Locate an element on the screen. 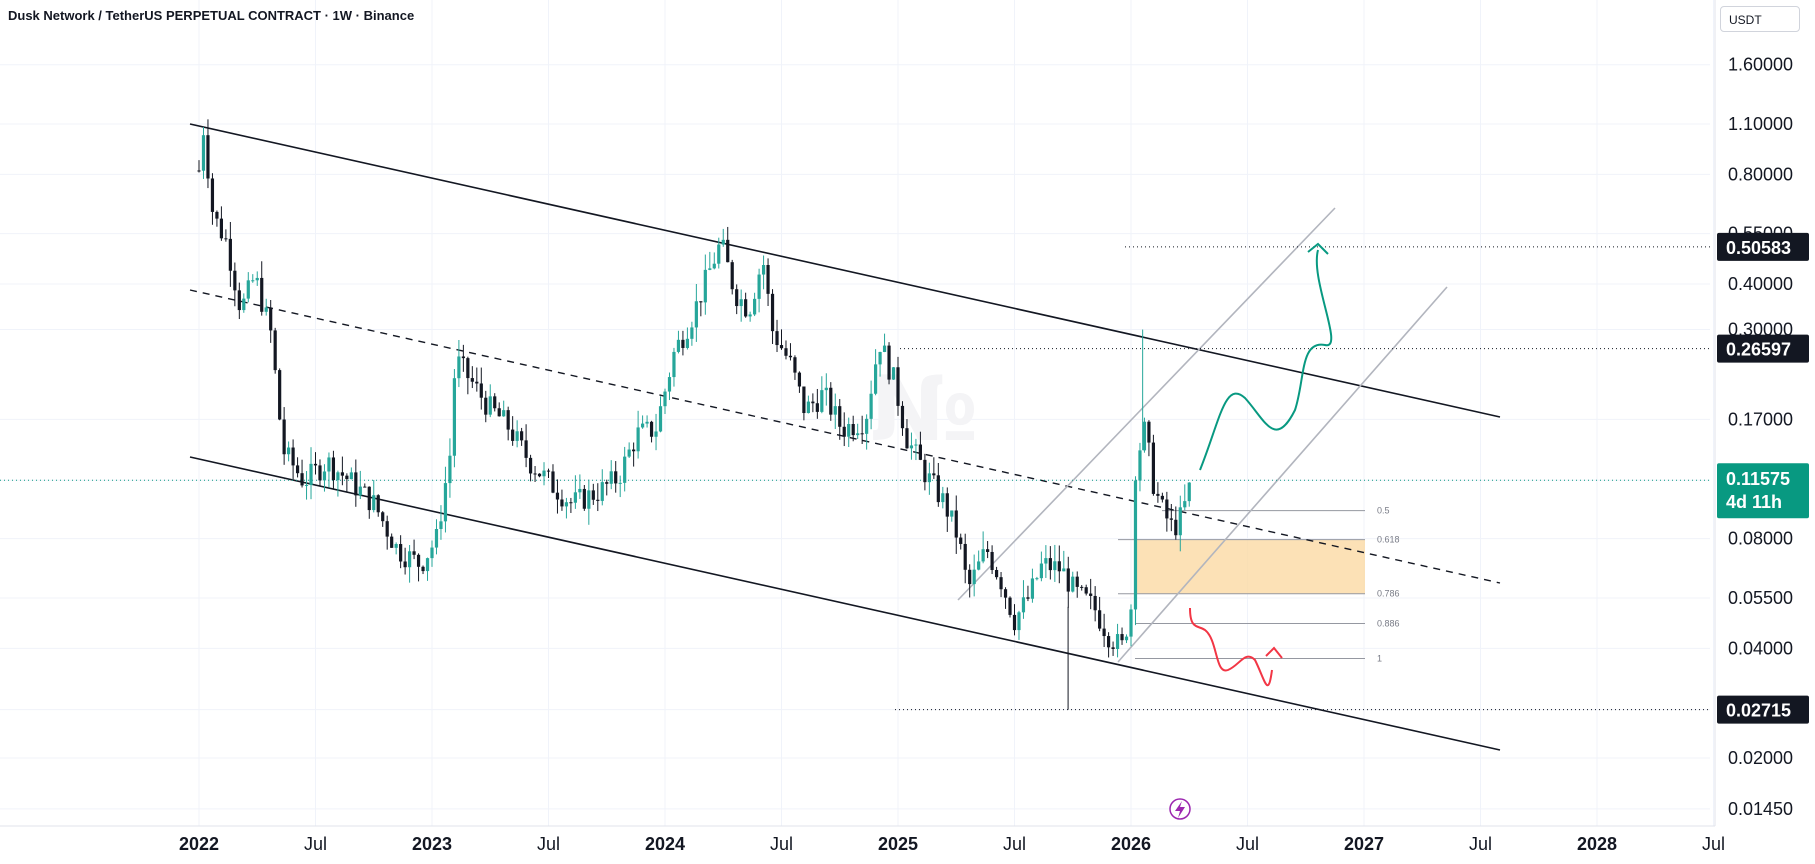  time-axis-tick-label: 2028 is located at coordinates (1597, 844).